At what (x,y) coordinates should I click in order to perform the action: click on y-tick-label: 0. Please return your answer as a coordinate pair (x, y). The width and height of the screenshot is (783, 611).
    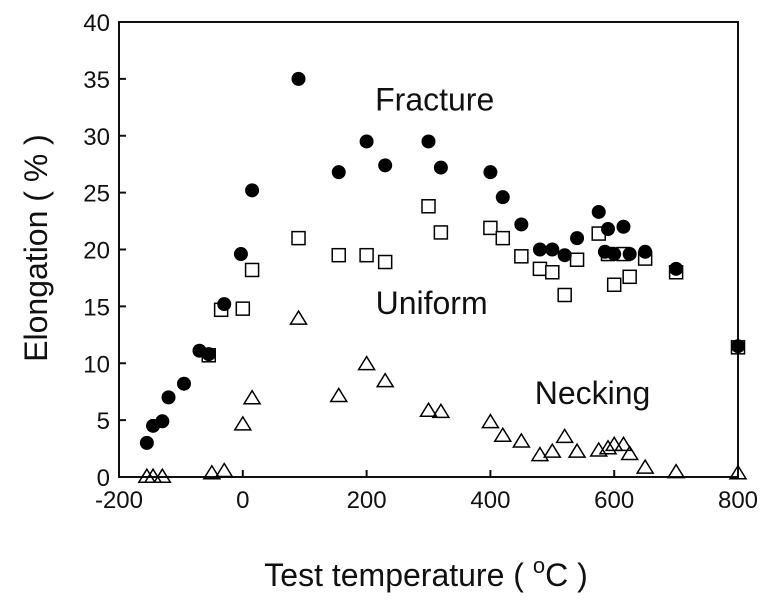
    Looking at the image, I should click on (103, 478).